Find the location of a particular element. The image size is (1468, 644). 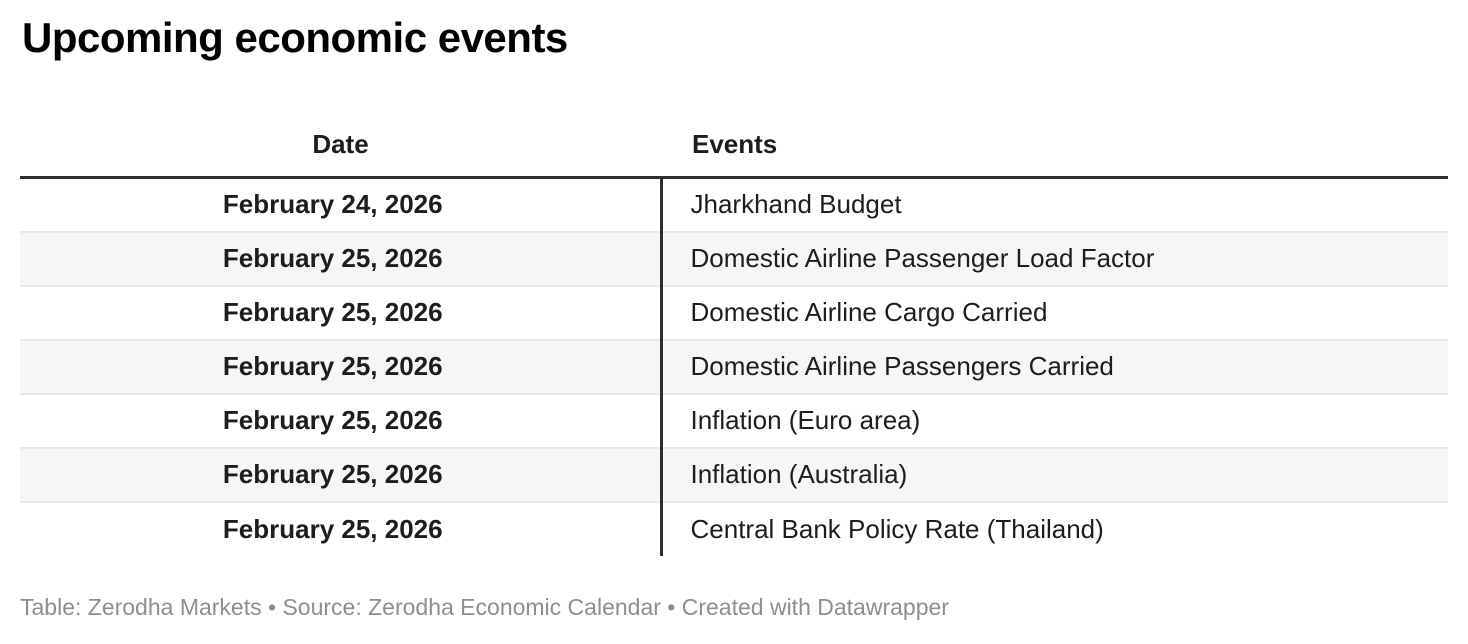

datawrapper-link: Datawrapper is located at coordinates (883, 606).